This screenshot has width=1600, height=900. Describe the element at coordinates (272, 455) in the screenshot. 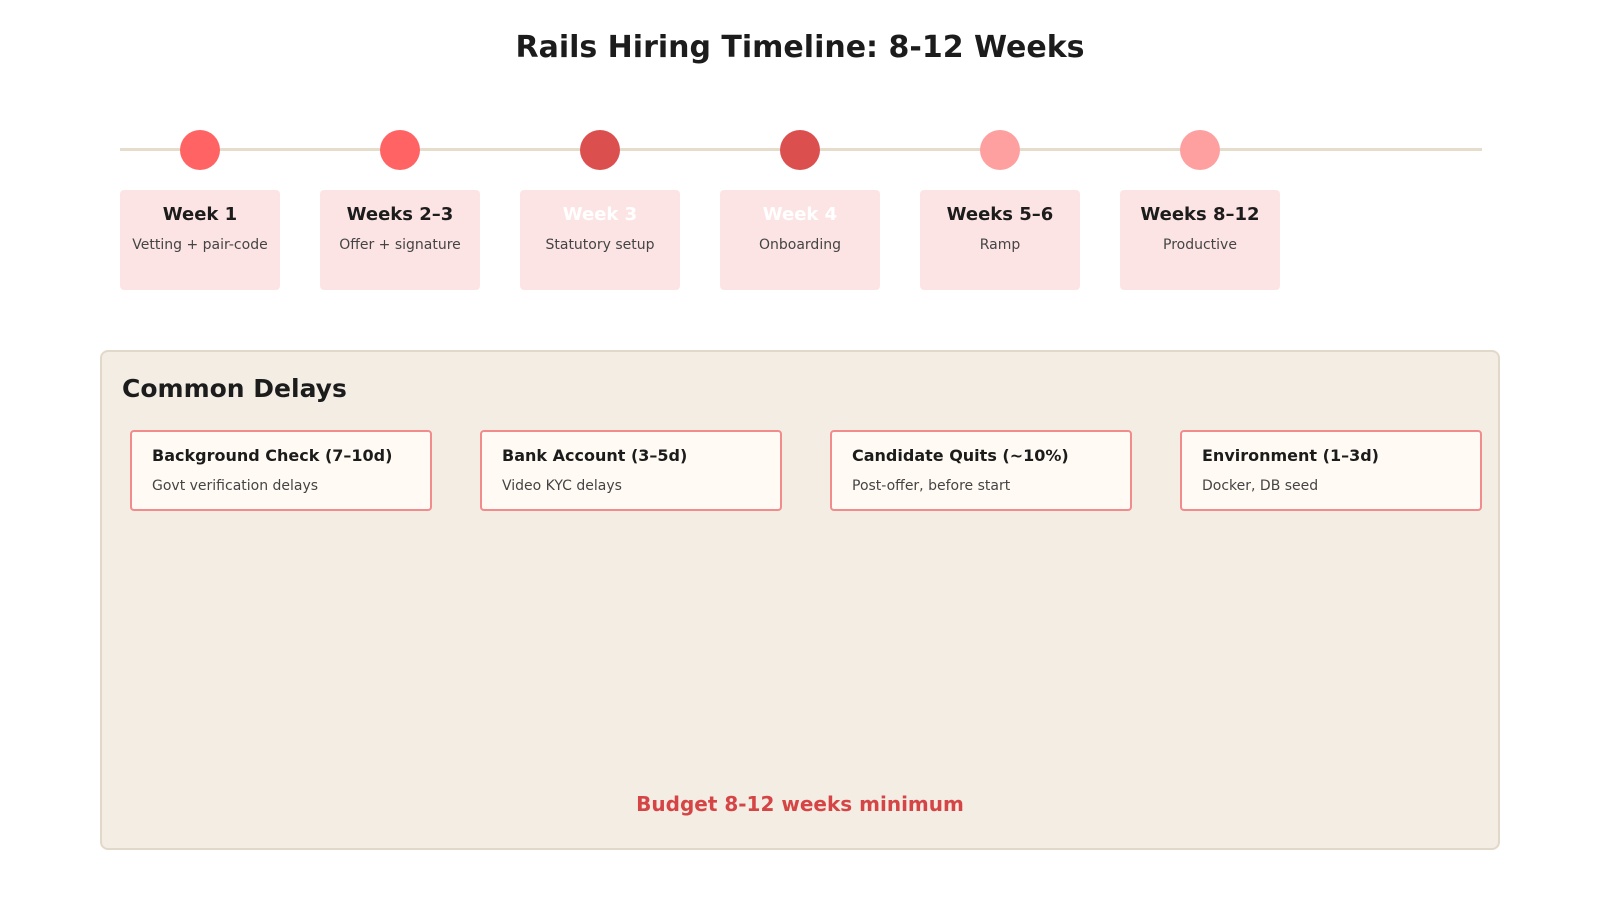

I see `delay-title: Background Check (7–10d)` at that location.